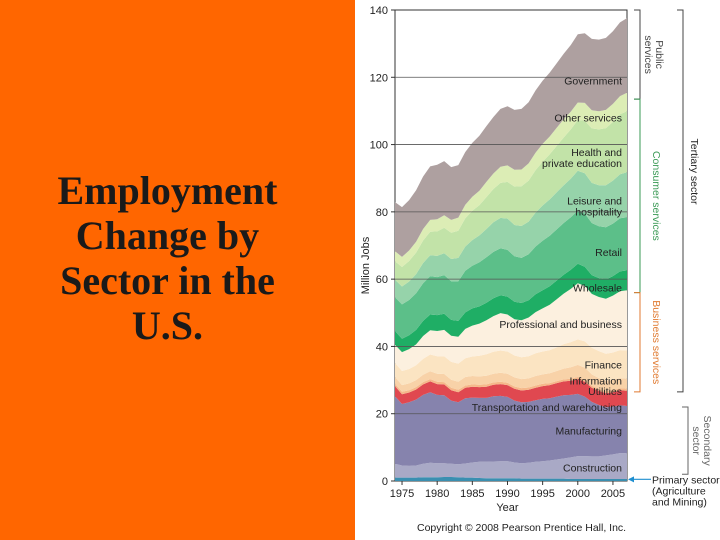  Describe the element at coordinates (507, 494) in the screenshot. I see `x-tick-label: 1990` at that location.